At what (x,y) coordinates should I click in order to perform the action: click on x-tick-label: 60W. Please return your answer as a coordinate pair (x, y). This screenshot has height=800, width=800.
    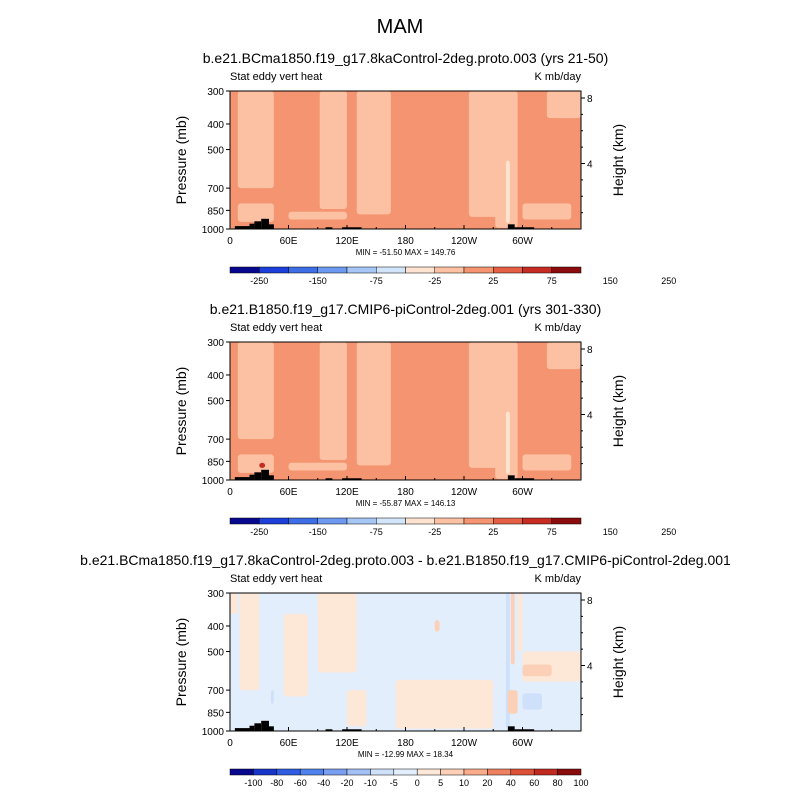
    Looking at the image, I should click on (522, 492).